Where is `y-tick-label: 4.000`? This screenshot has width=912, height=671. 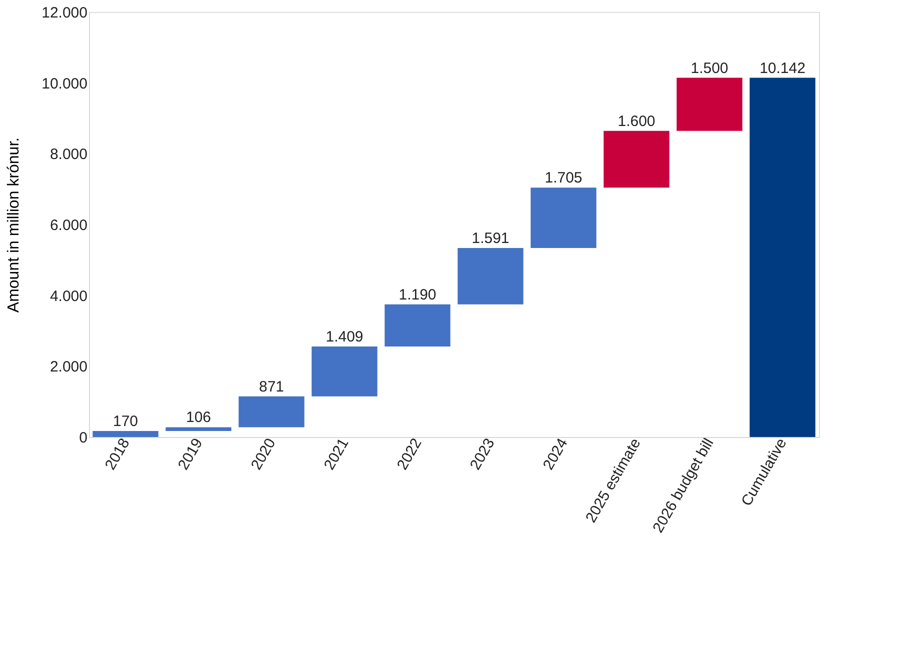 y-tick-label: 4.000 is located at coordinates (69, 296).